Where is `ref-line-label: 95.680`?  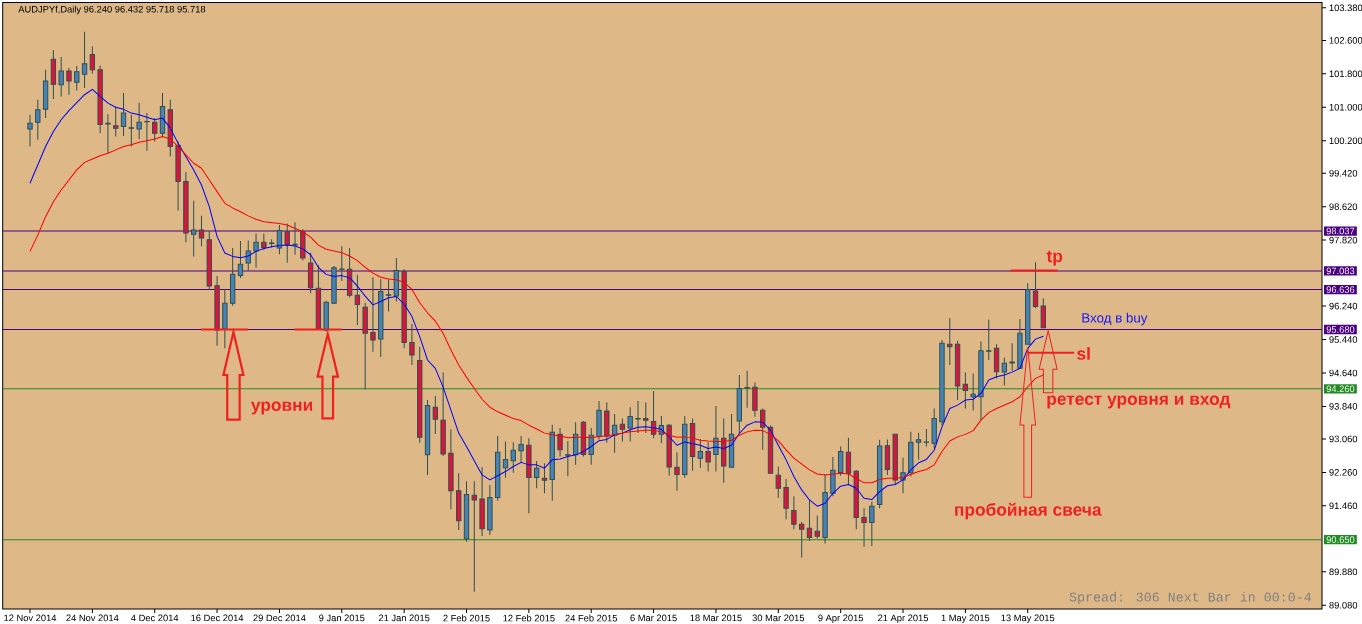 ref-line-label: 95.680 is located at coordinates (1340, 329).